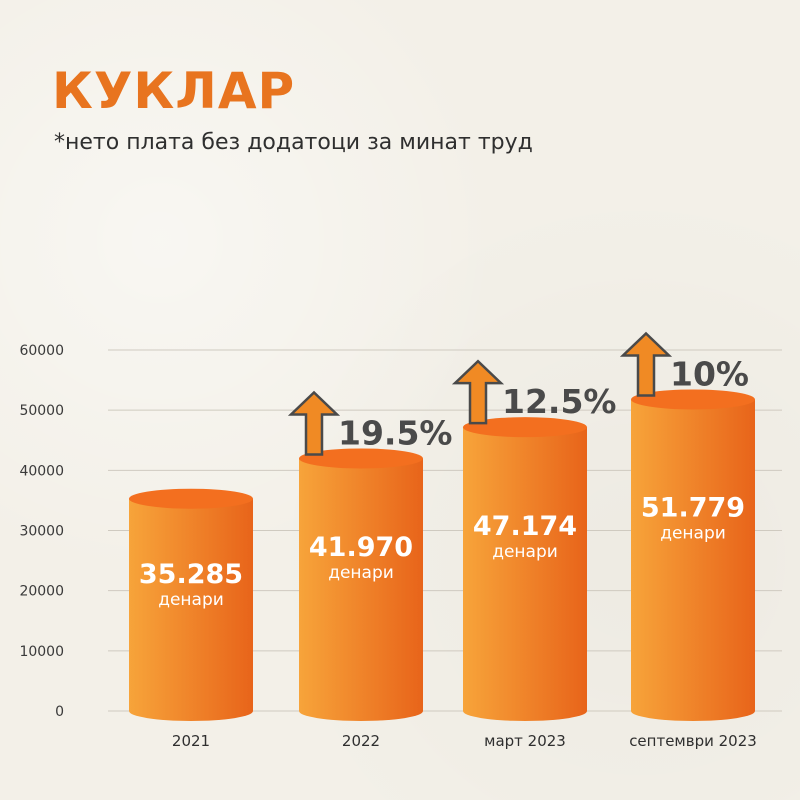 This screenshot has width=800, height=800. What do you see at coordinates (693, 507) in the screenshot?
I see `bar-value-label: 51.779` at bounding box center [693, 507].